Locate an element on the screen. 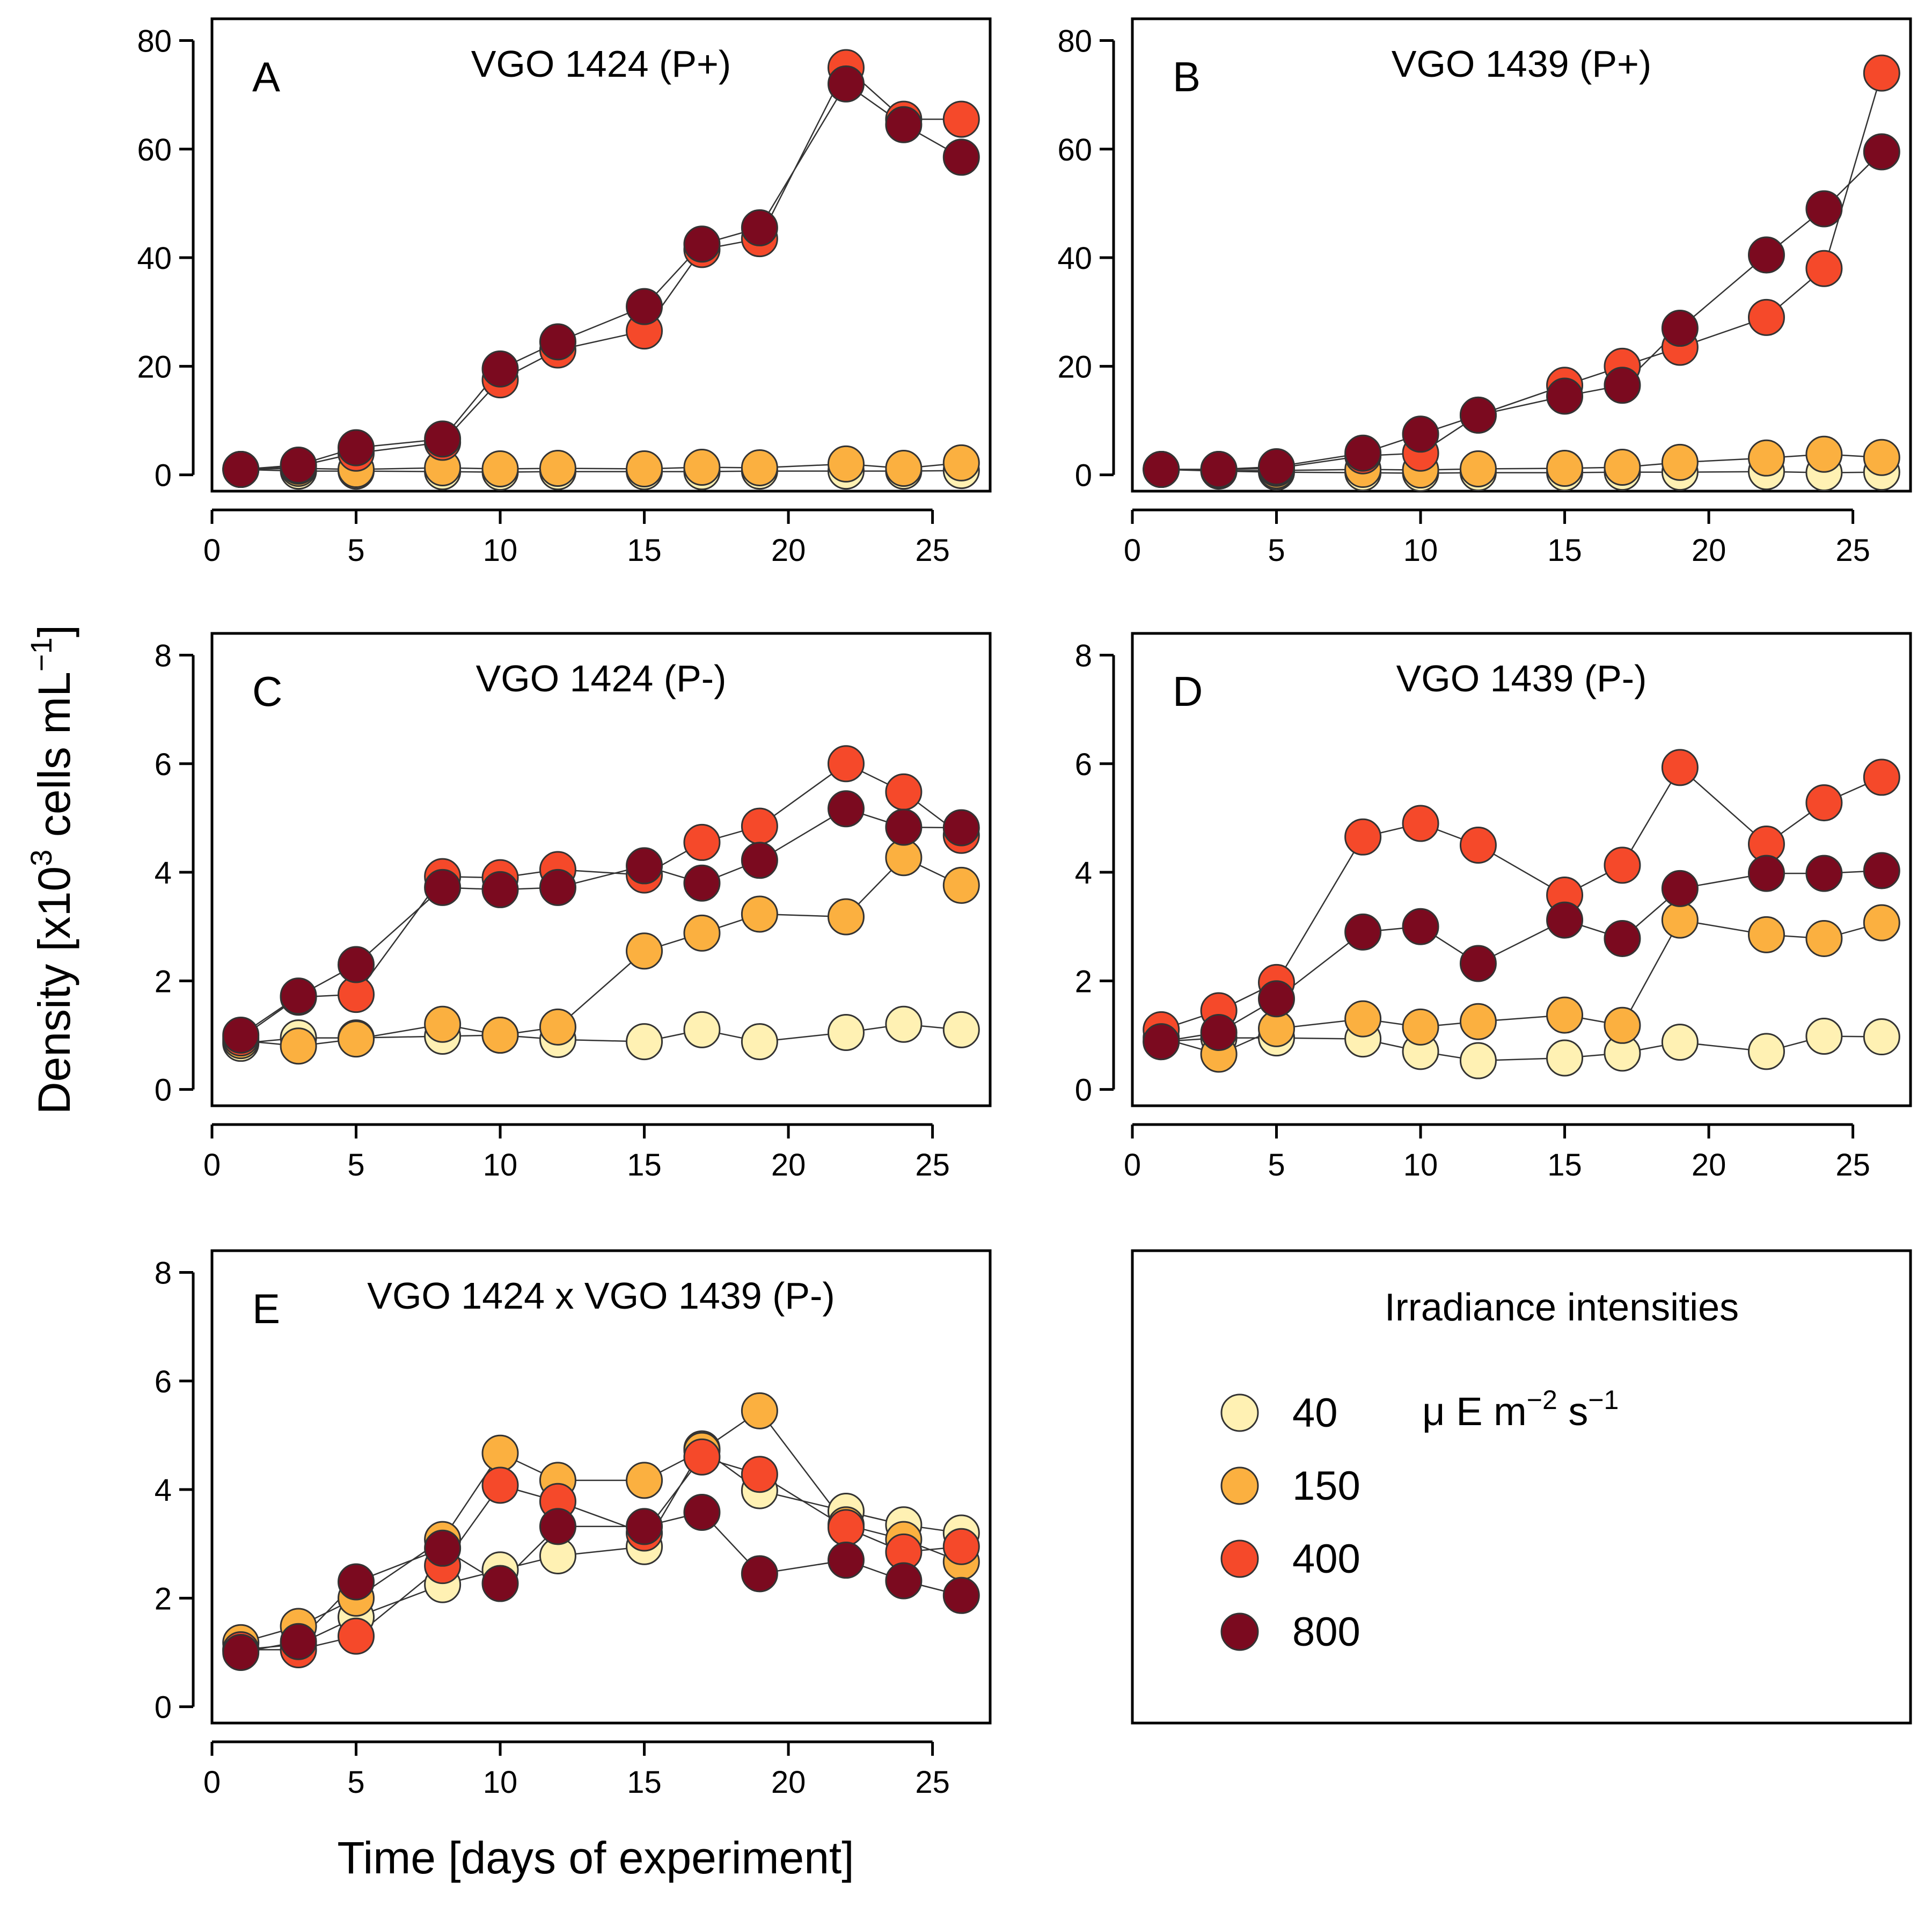 This screenshot has width=1932, height=1905. plot-frame is located at coordinates (1521, 869).